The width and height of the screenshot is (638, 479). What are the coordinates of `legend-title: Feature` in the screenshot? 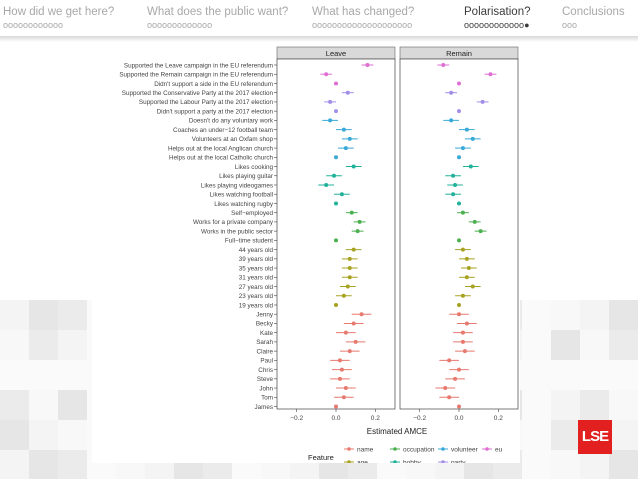 It's located at (321, 457).